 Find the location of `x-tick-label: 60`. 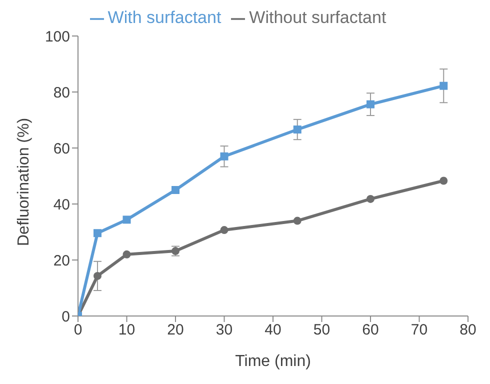

x-tick-label: 60 is located at coordinates (370, 330).